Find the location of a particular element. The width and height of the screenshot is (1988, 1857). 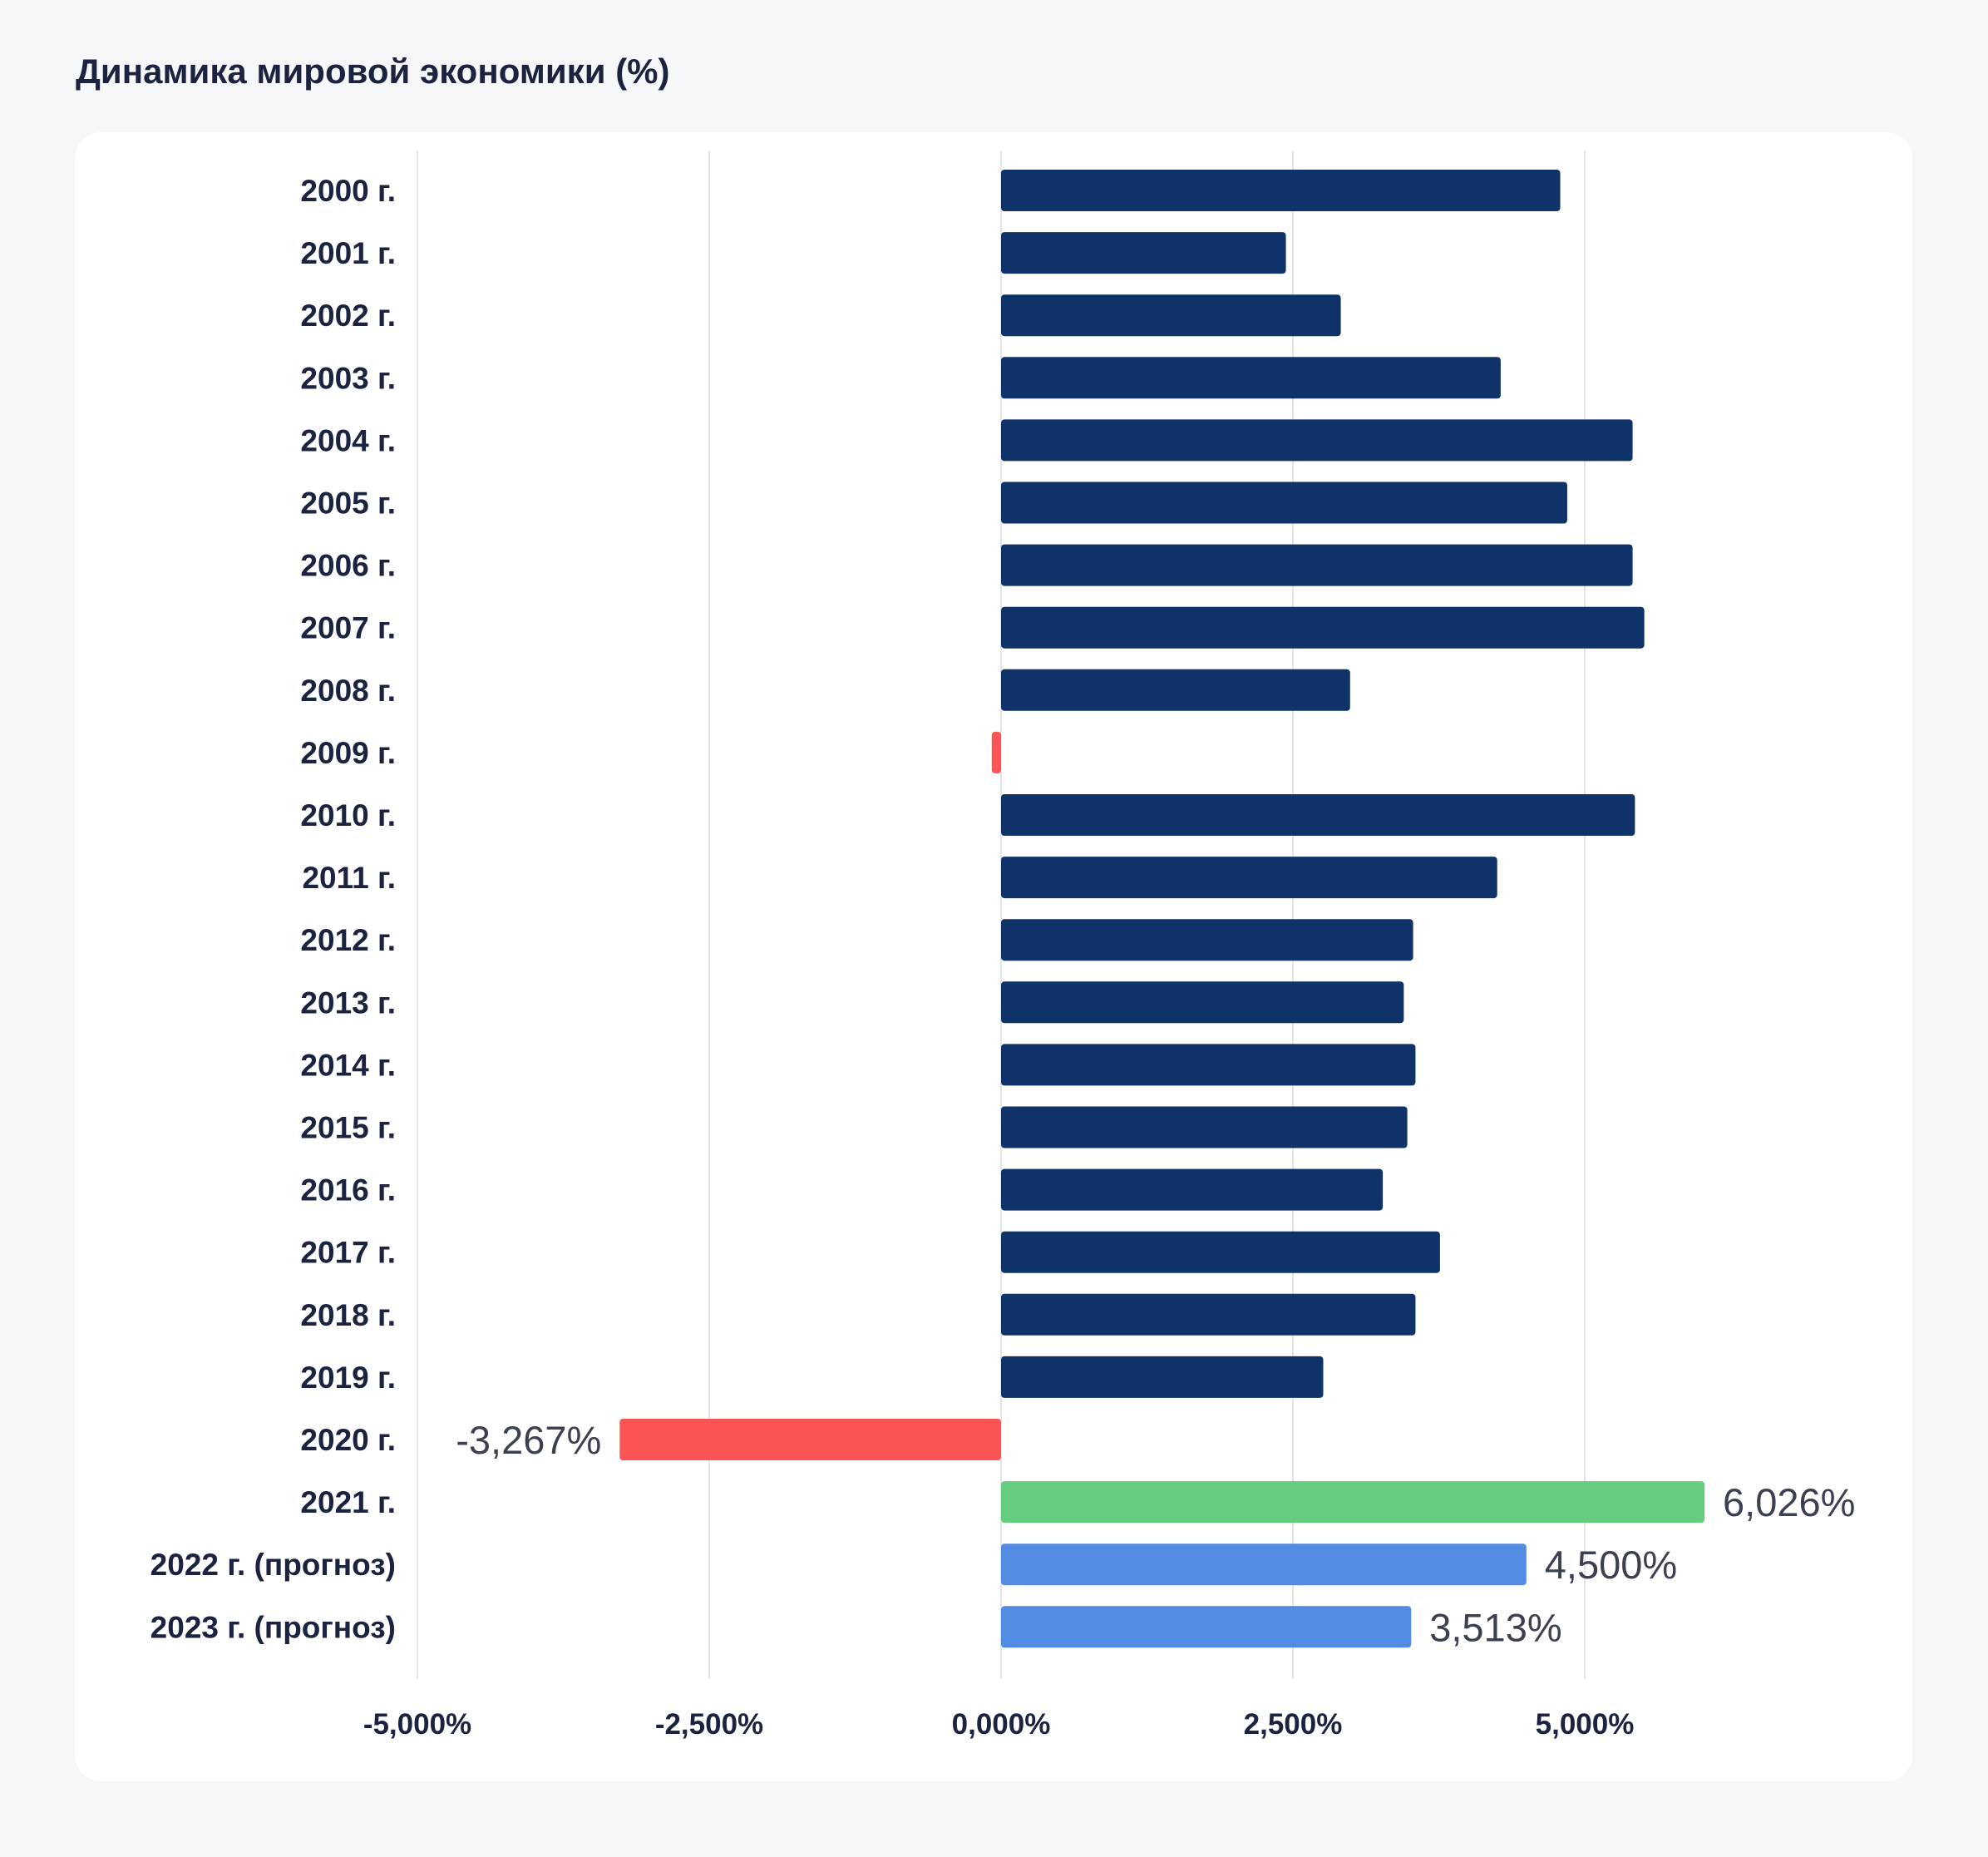

data-label: 3,513% is located at coordinates (1495, 1627).